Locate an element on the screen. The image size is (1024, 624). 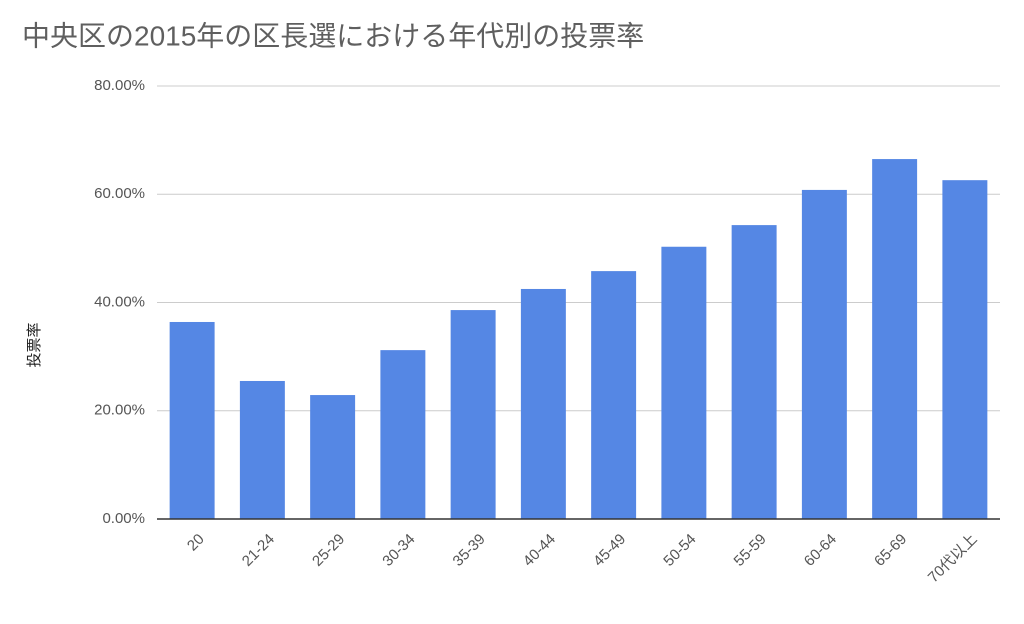
y-tick-label: 40.00% is located at coordinates (119, 301).